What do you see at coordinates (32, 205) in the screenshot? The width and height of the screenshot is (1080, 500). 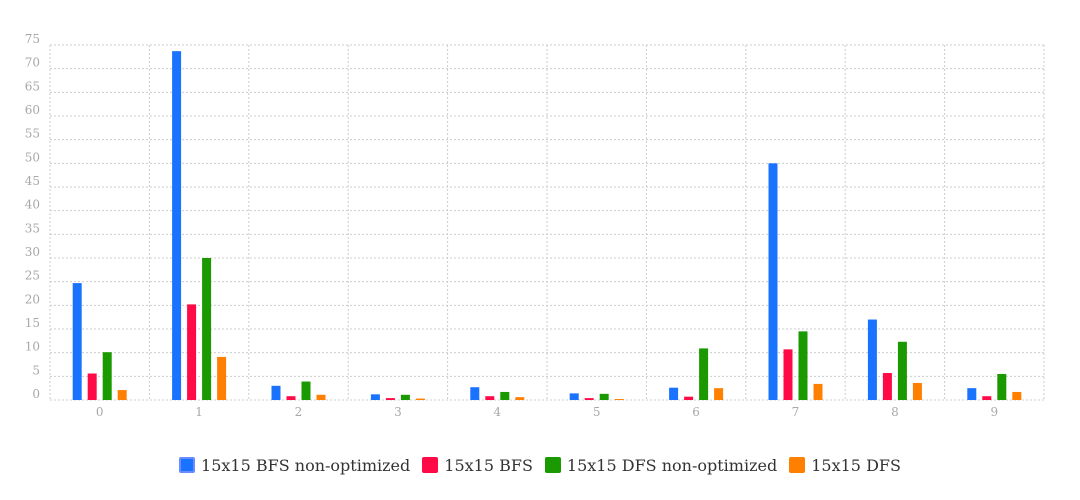 I see `y-tick-label: 40` at bounding box center [32, 205].